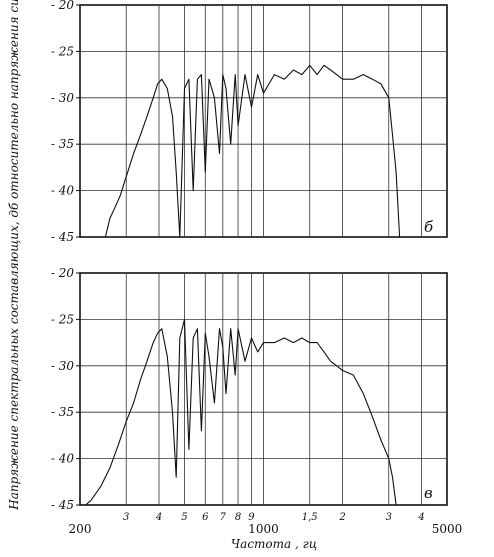 Image resolution: width=494 pixels, height=557 pixels. I want to click on x-tick-label-minor: 5, so click(184, 517).